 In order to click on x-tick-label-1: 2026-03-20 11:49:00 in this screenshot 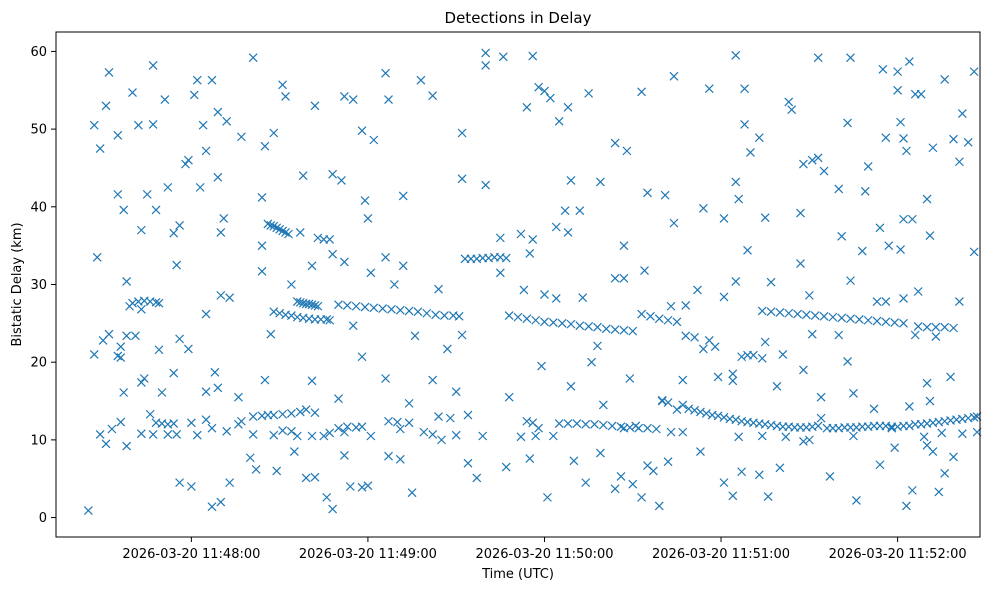, I will do `click(368, 554)`.